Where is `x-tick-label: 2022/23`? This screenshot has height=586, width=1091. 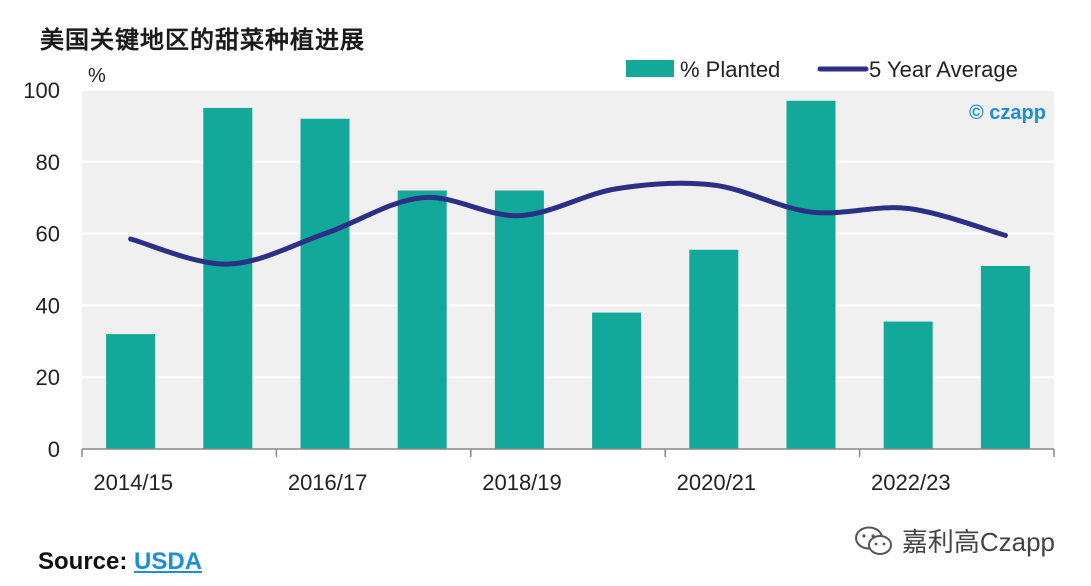
x-tick-label: 2022/23 is located at coordinates (911, 482).